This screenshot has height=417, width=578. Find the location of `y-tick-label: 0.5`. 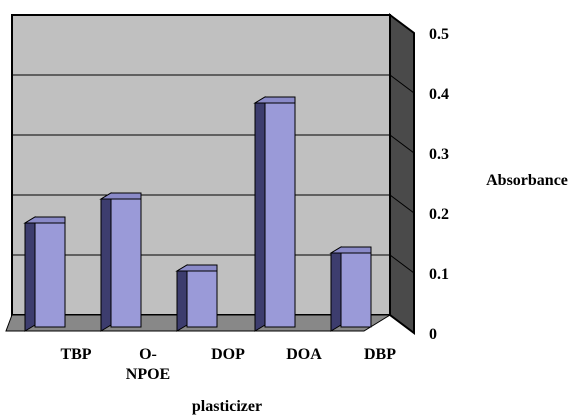

y-tick-label: 0.5 is located at coordinates (439, 34).